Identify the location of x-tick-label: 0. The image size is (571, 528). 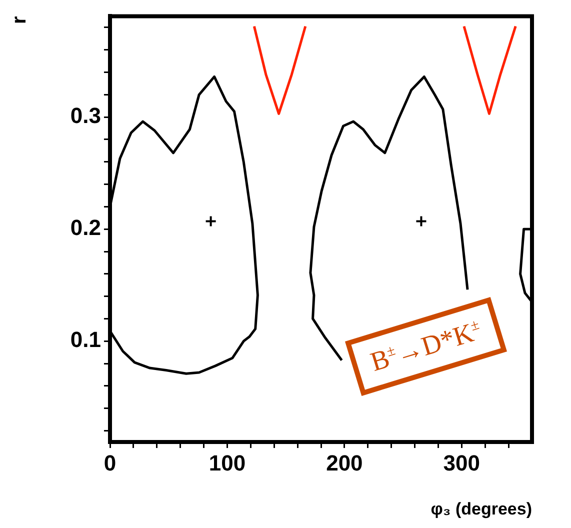
(110, 463).